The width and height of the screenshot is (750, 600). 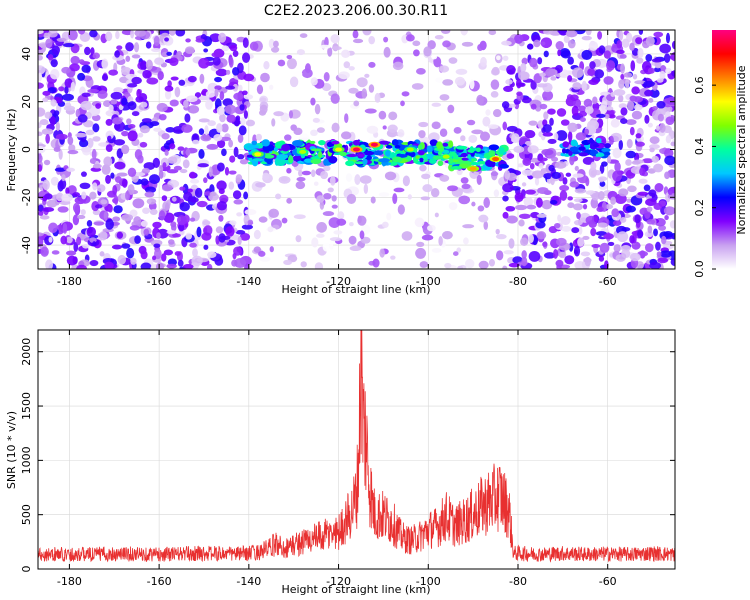 I want to click on spectrogram-x-tick-label: -180, so click(x=69, y=281).